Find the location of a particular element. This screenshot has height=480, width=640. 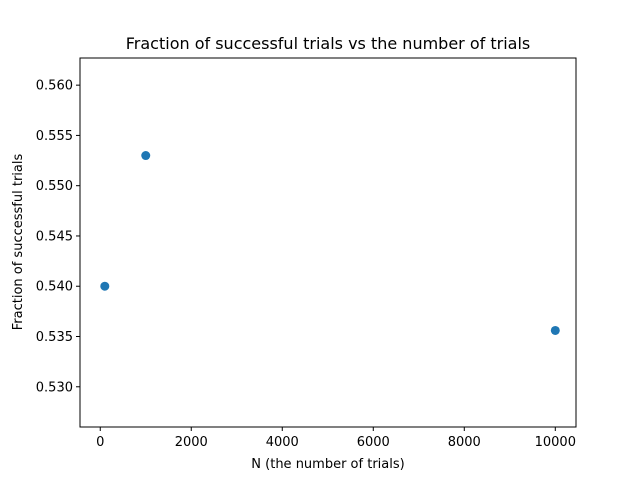

y-axis-label: Fraction of successful trials is located at coordinates (18, 242).